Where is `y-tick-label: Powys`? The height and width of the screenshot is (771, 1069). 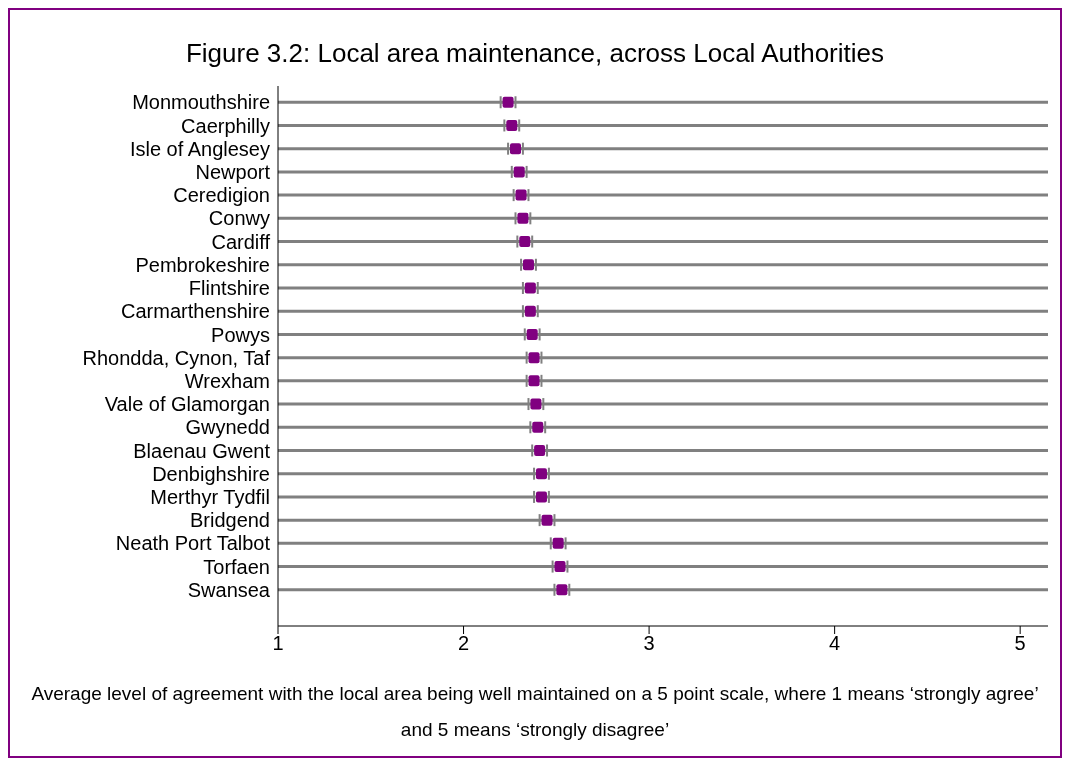 y-tick-label: Powys is located at coordinates (240, 334).